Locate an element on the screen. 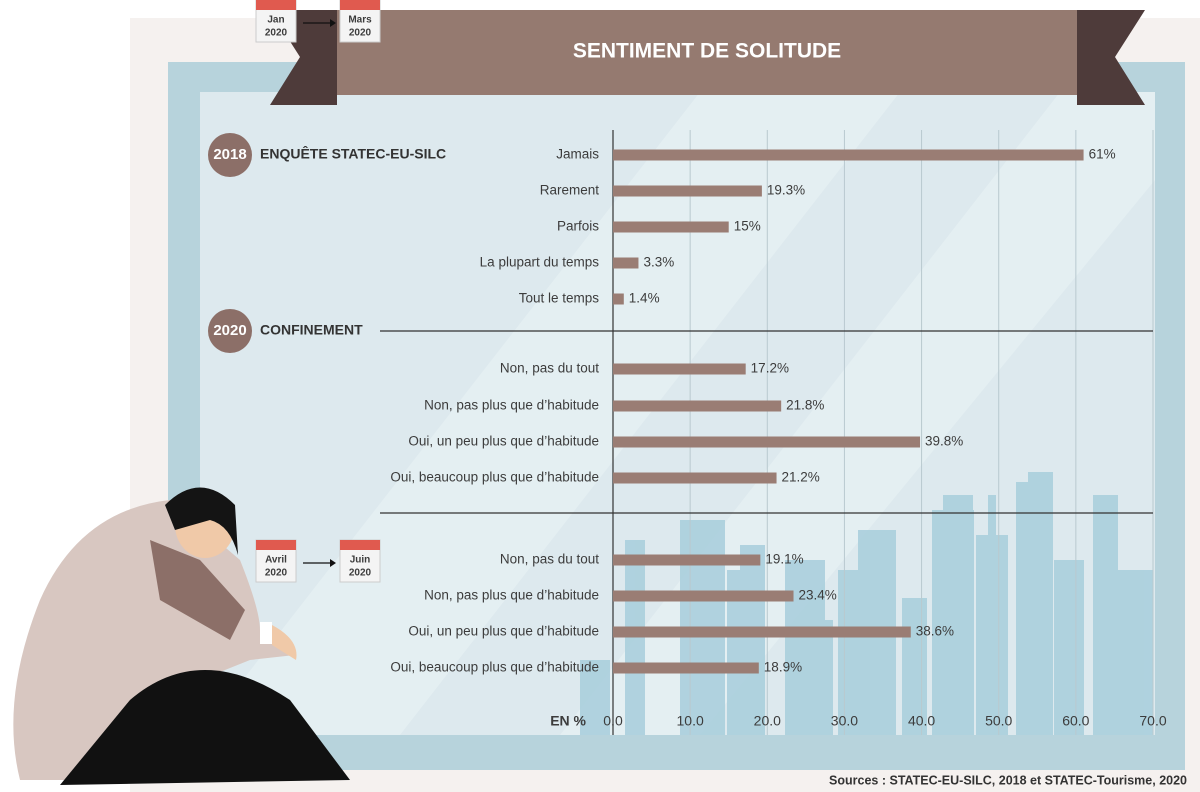 The height and width of the screenshot is (792, 1200). group-heading: ENQUÊTE STATEC-EU-SILC is located at coordinates (353, 153).